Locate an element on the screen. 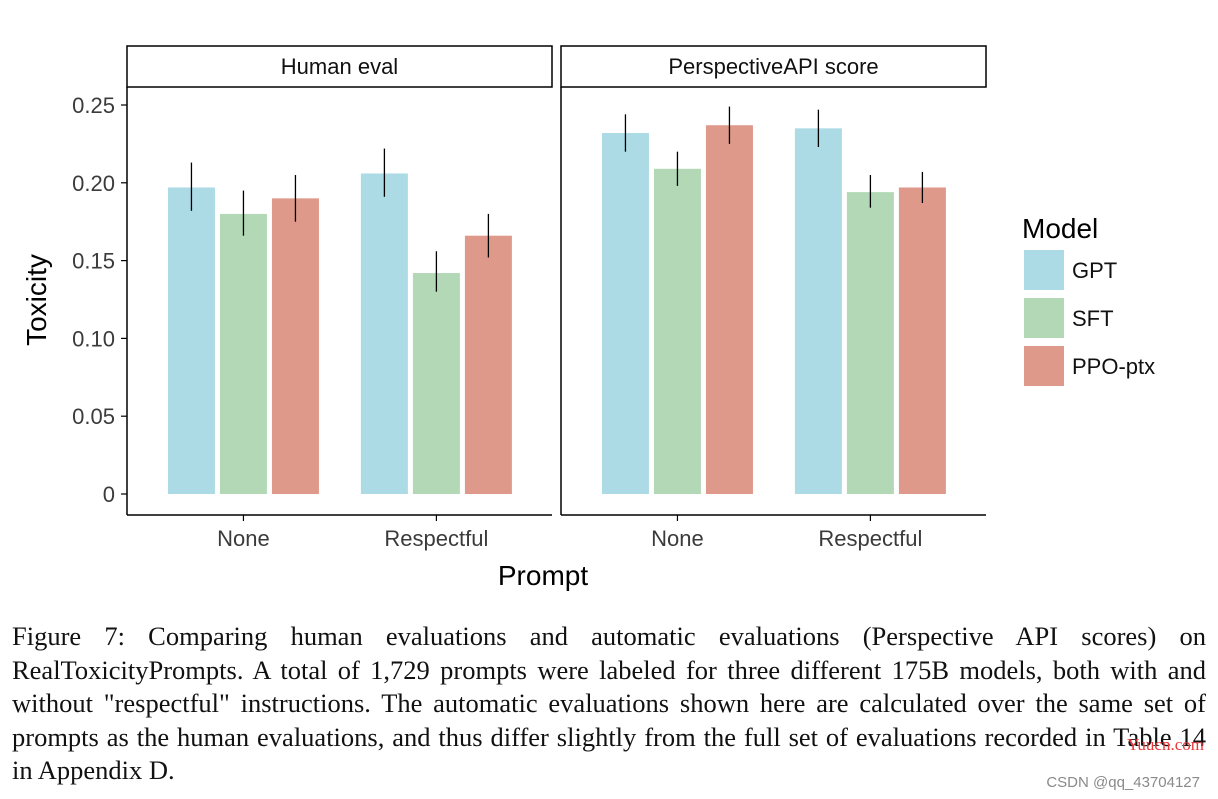  y-axis-title: Toxicity is located at coordinates (36, 300).